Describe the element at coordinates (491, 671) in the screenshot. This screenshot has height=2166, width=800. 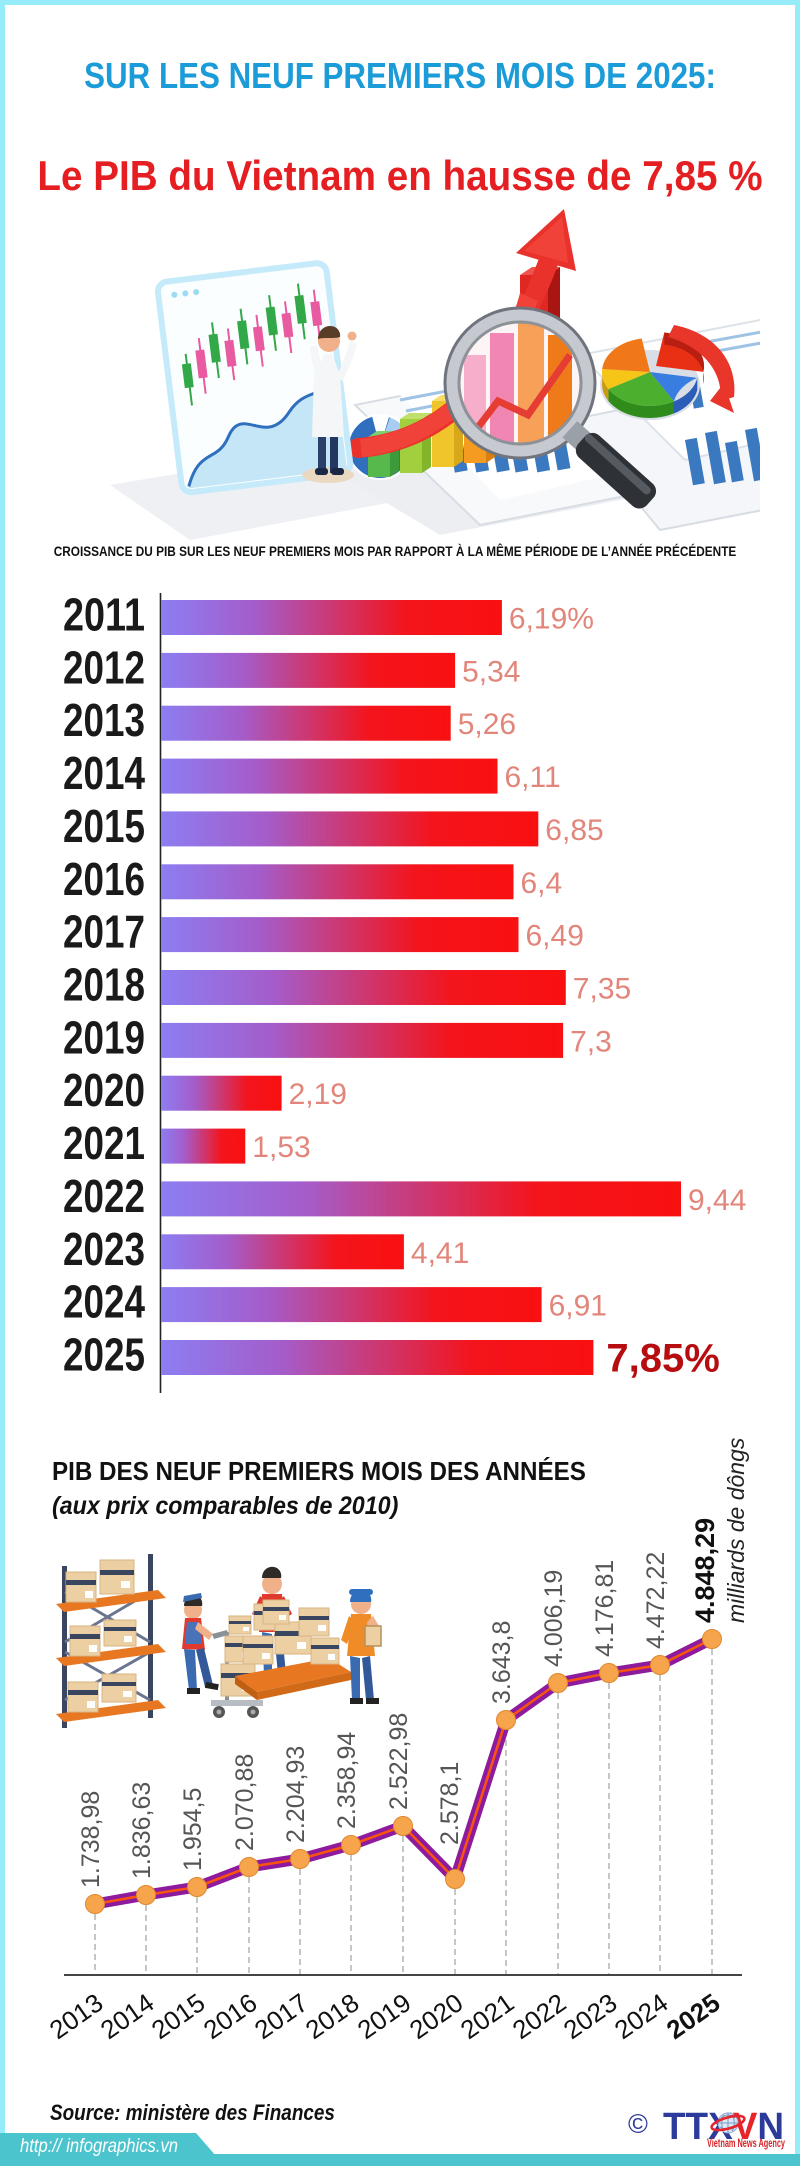
I see `svg-text: 5,34` at that location.